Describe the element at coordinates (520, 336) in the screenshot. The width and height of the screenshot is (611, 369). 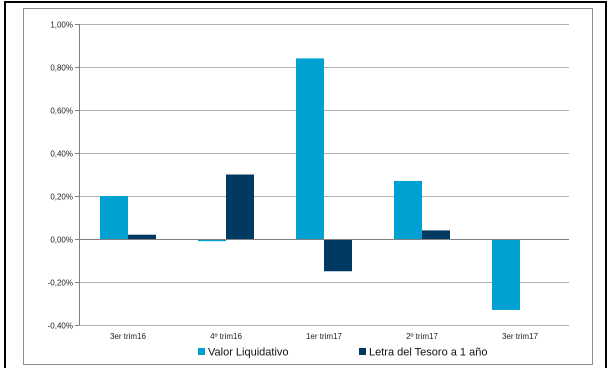
I see `x-tick-label: 3er trim17` at that location.